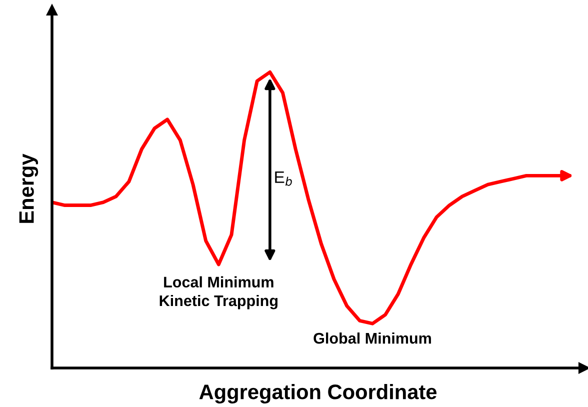 The image size is (588, 407). Describe the element at coordinates (372, 338) in the screenshot. I see `annotation: Global Minimum` at that location.